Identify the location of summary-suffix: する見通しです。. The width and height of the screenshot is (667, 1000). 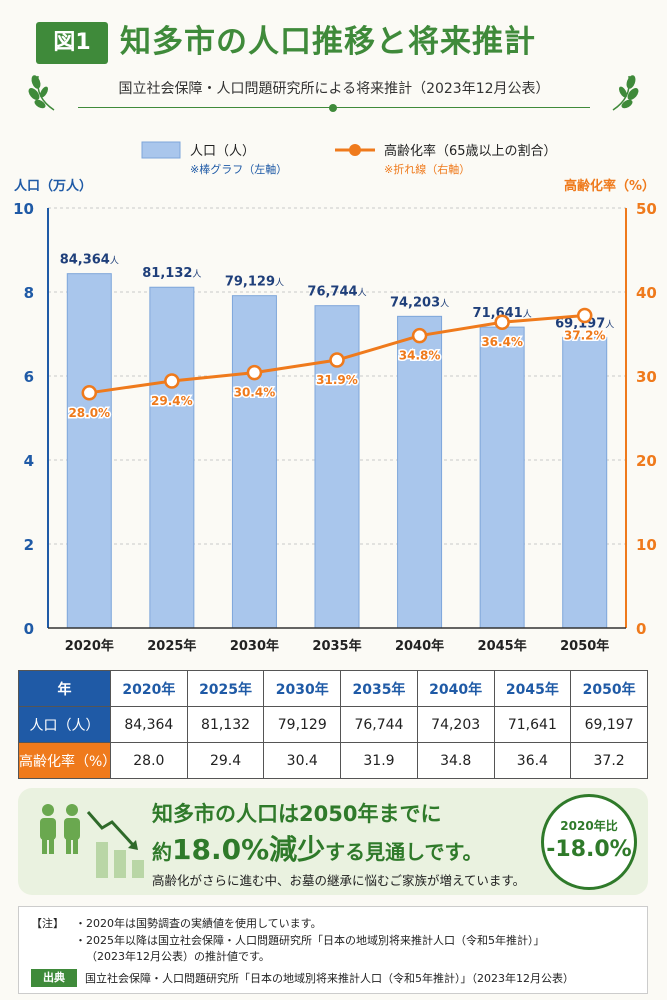
(404, 852).